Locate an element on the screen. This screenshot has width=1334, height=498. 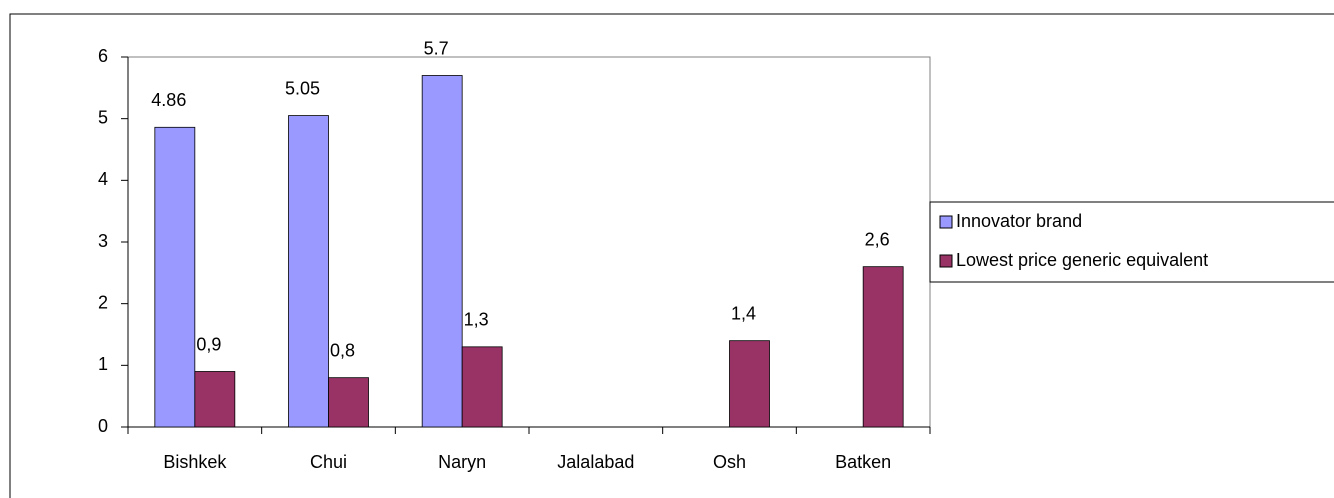
data-label: 4.86 is located at coordinates (168, 100).